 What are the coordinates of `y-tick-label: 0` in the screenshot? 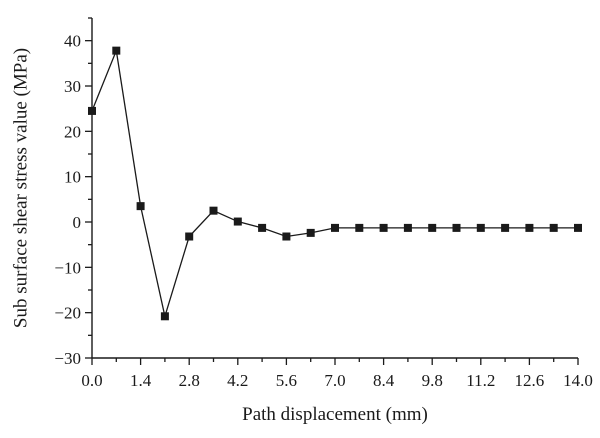 It's located at (77, 222).